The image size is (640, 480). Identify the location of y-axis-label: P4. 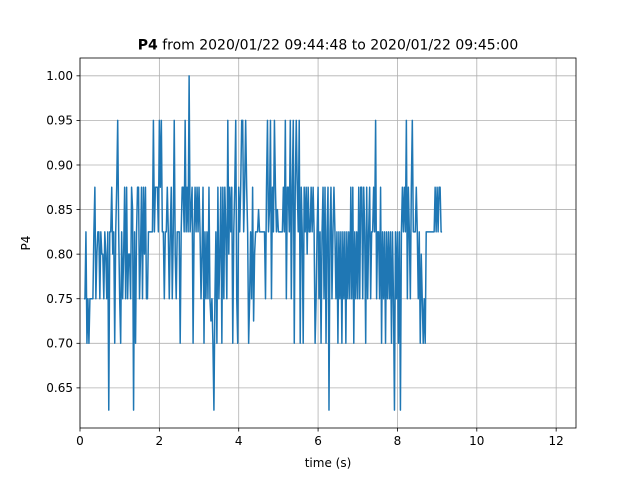
(26, 243).